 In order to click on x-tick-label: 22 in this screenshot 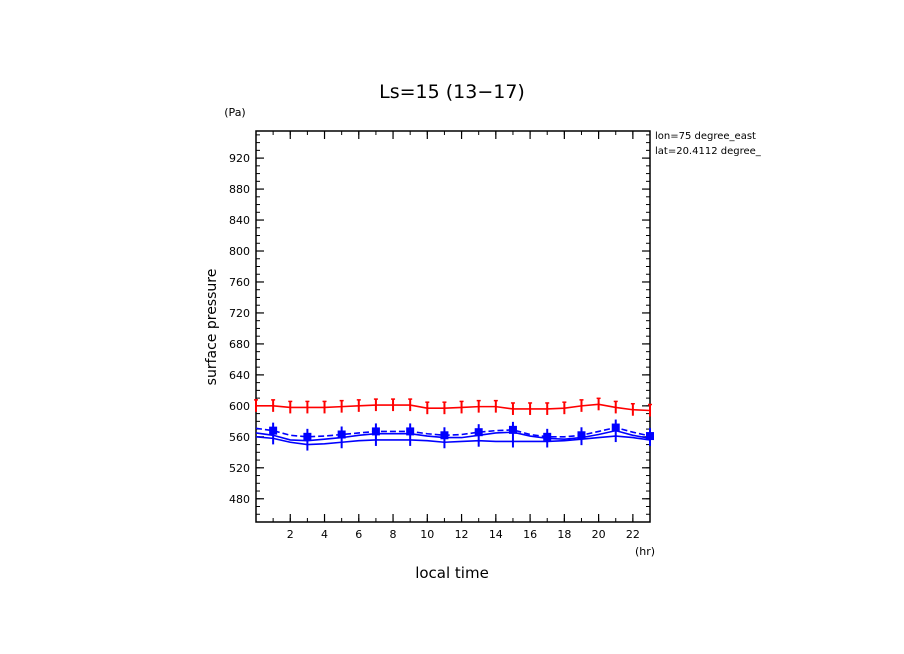, I will do `click(633, 534)`.